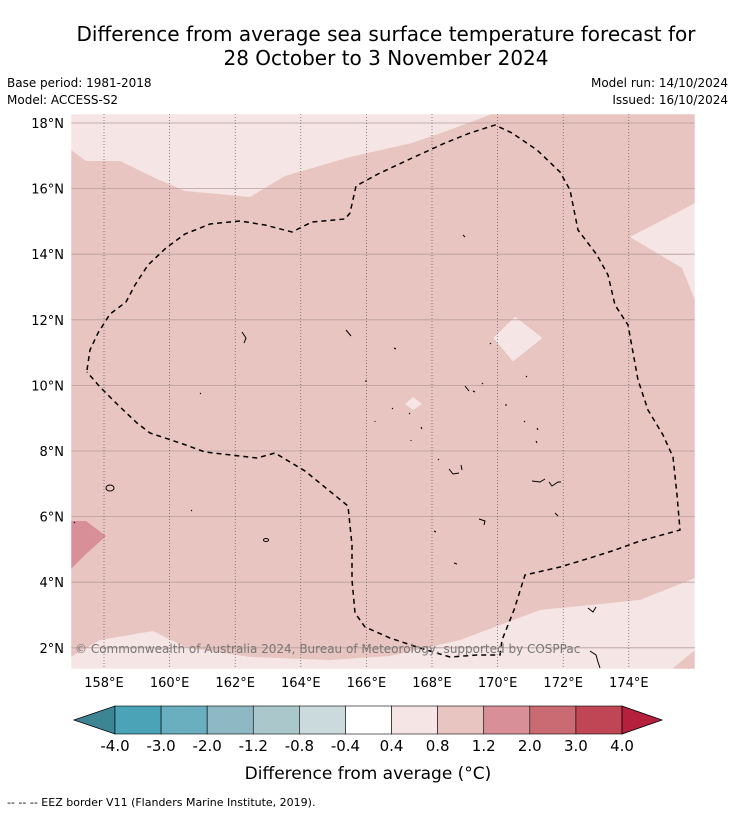  Describe the element at coordinates (432, 683) in the screenshot. I see `longitude-label: 168°E` at that location.